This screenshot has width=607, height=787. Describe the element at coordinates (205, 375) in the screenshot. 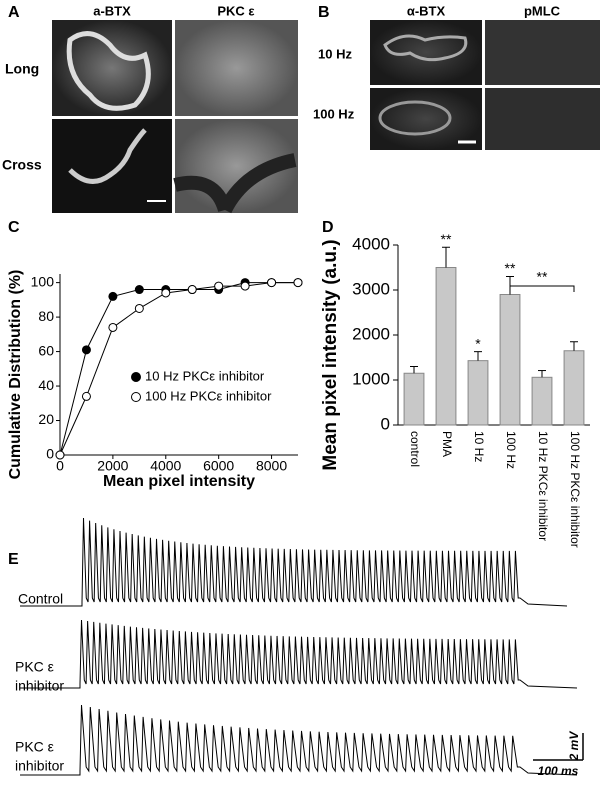

I see `legend-label: 10 Hz PKCε inhibitor` at that location.